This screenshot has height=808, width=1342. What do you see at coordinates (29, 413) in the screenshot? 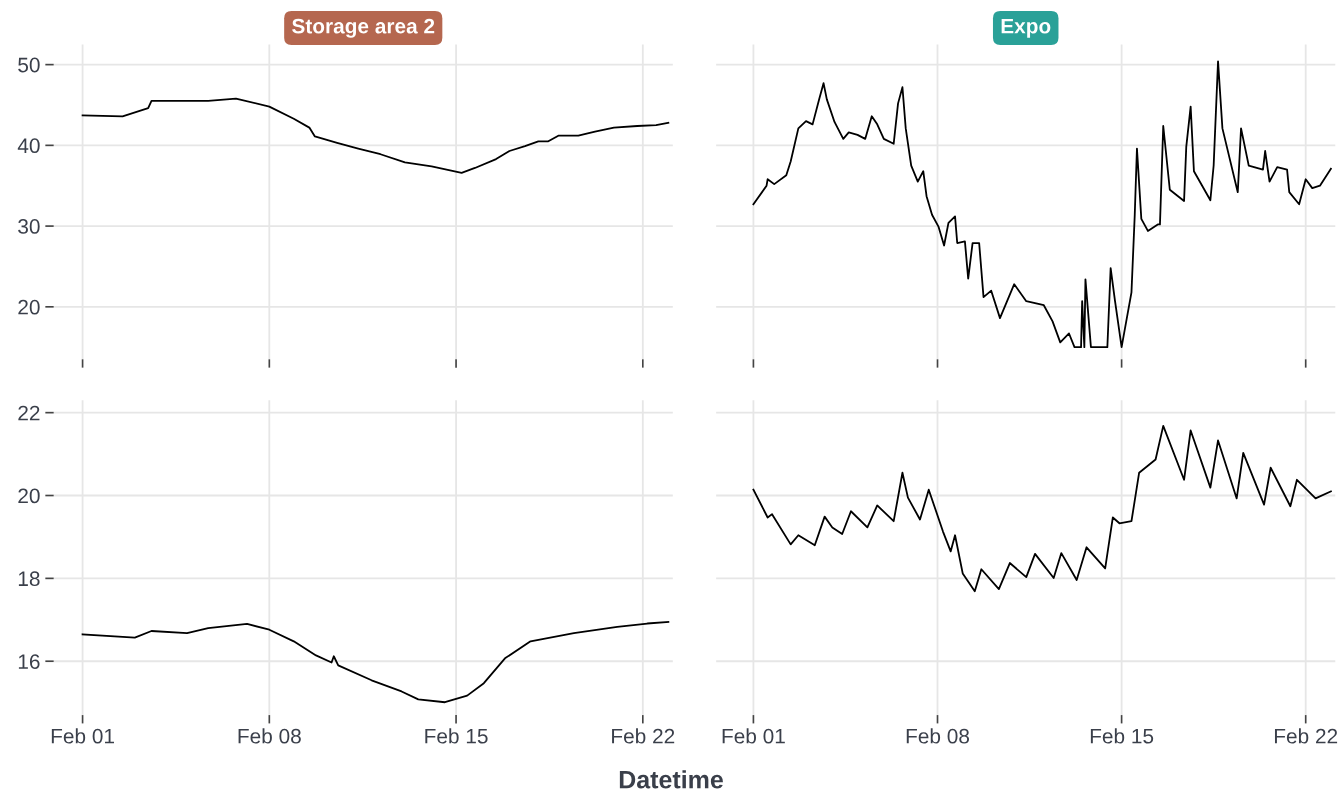
I see `y-tick-label: 22` at bounding box center [29, 413].